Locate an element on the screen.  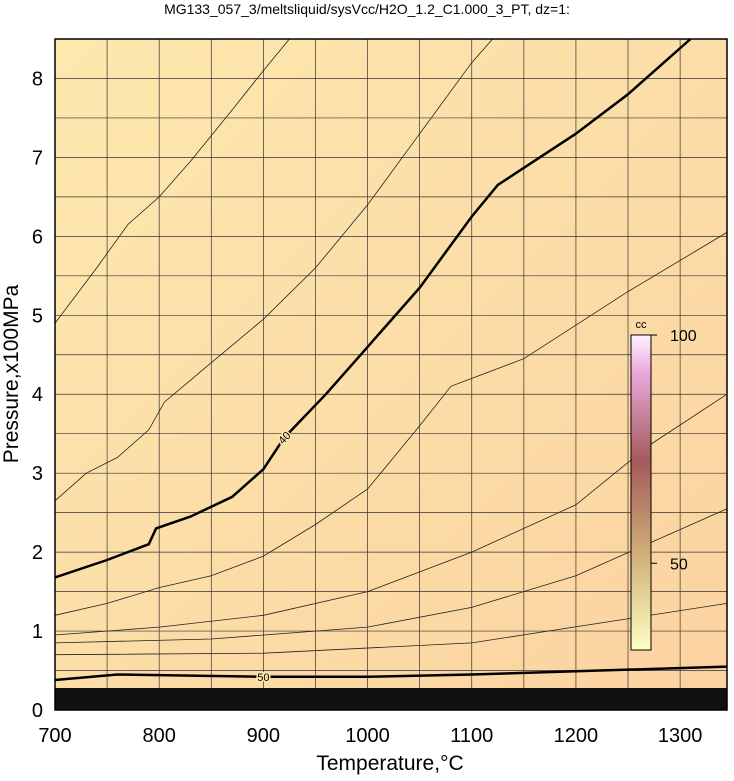
x-axis-label: Temperature,°C is located at coordinates (389, 763).